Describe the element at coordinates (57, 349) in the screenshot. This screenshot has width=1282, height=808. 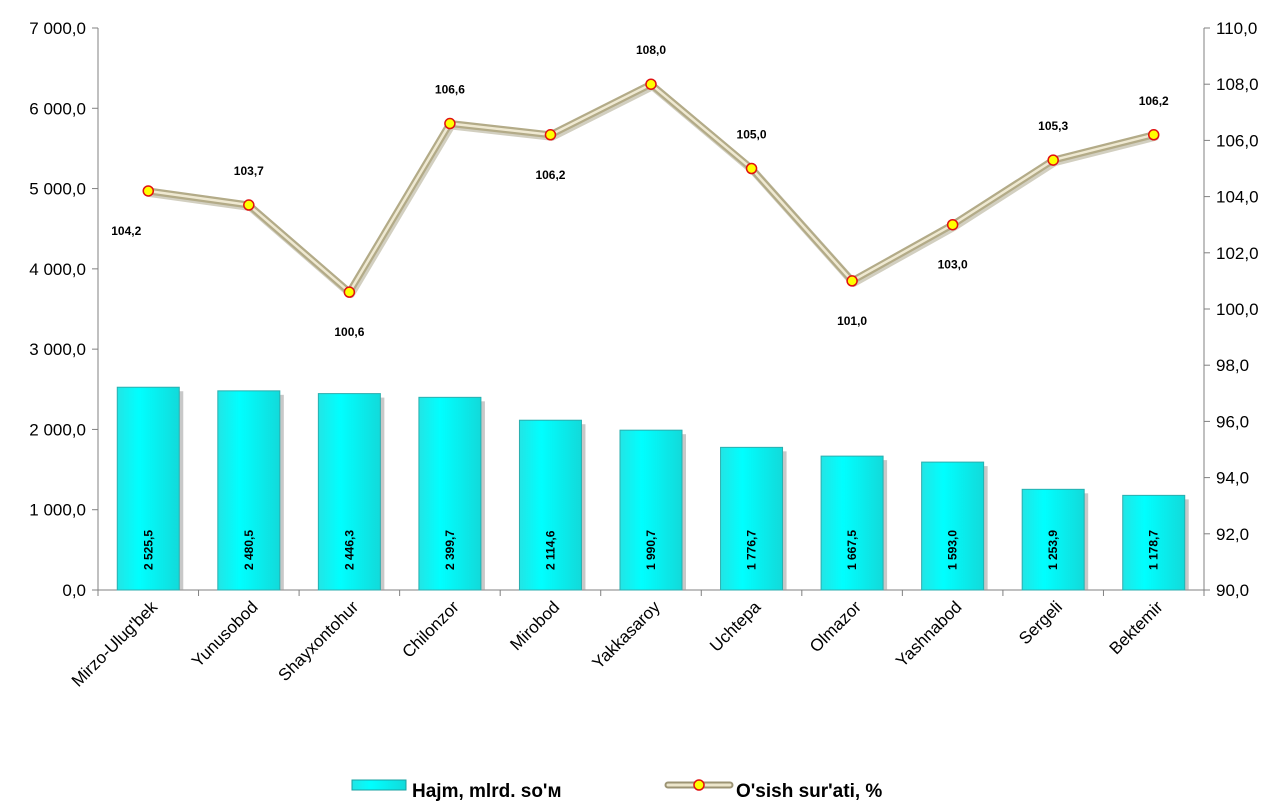
I see `y-left-tick-label: 3 000,0` at that location.